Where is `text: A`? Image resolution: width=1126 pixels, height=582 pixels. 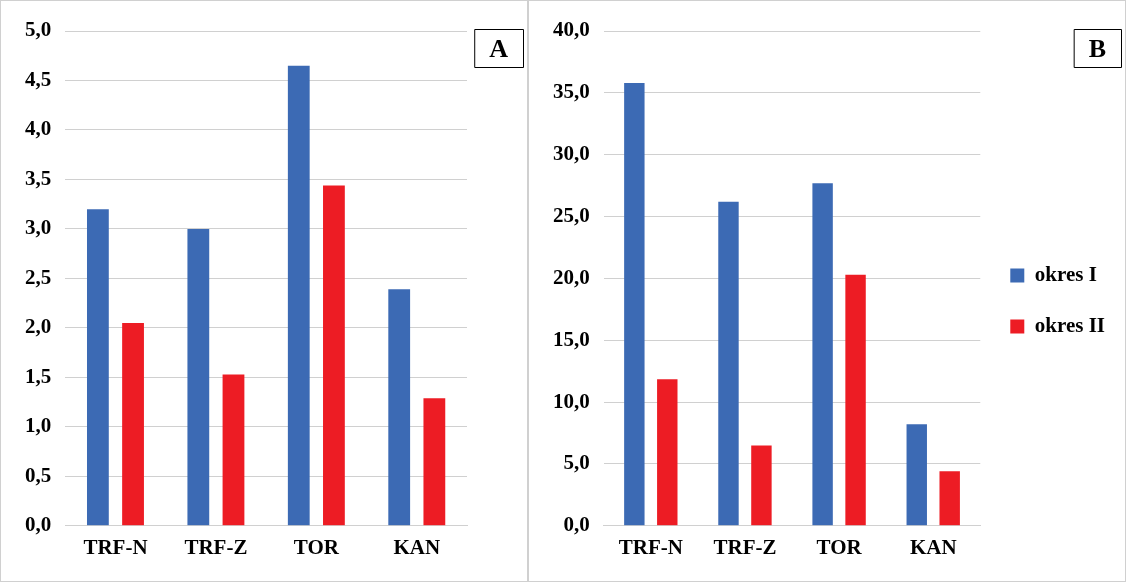
text: A is located at coordinates (499, 48).